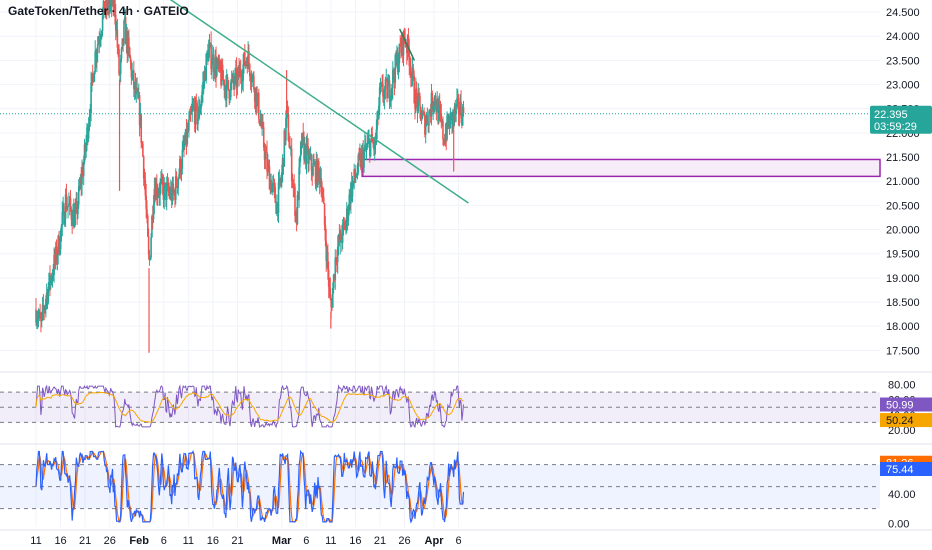  I want to click on rsi-ma-value-badge, so click(906, 420).